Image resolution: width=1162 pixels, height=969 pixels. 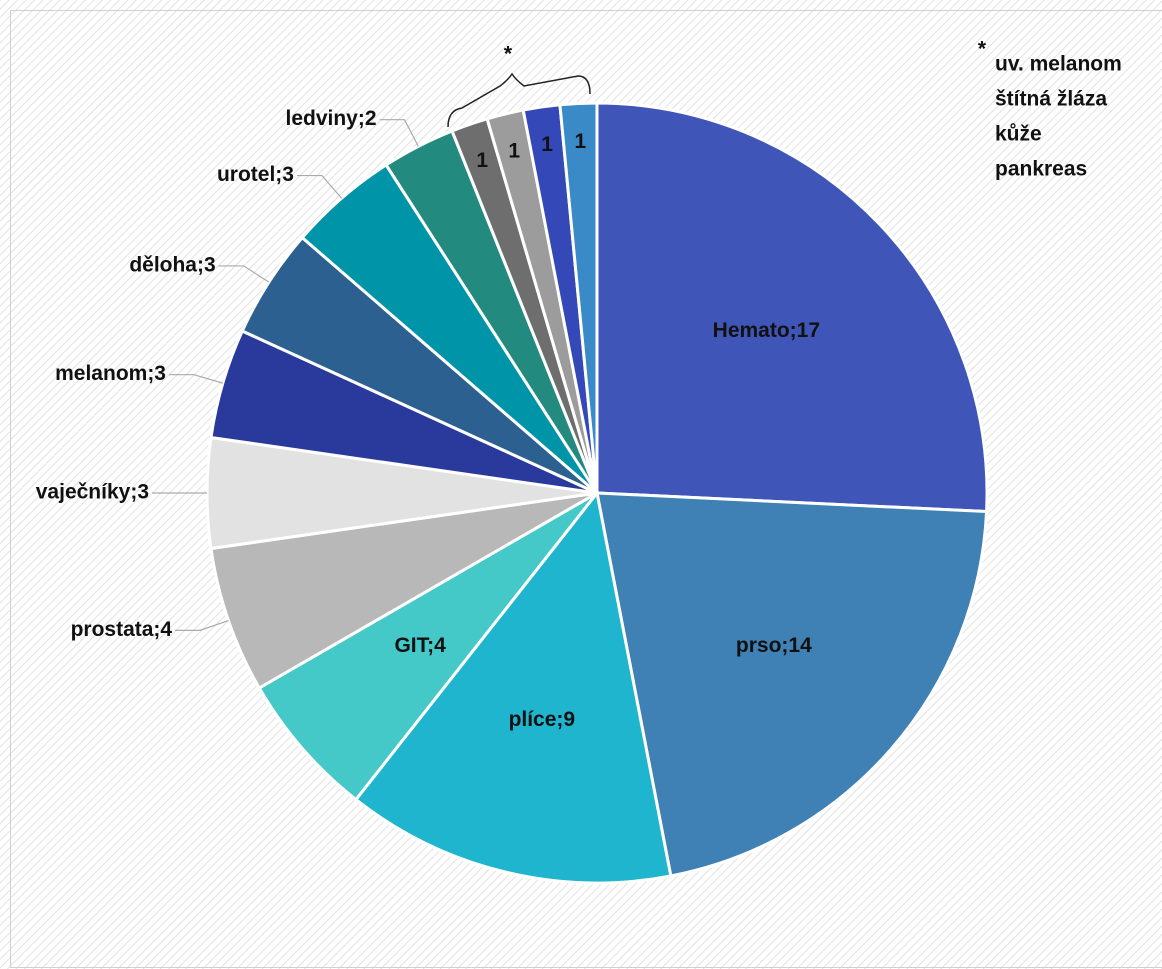 What do you see at coordinates (1018, 134) in the screenshot?
I see `legend-entry: kůže` at bounding box center [1018, 134].